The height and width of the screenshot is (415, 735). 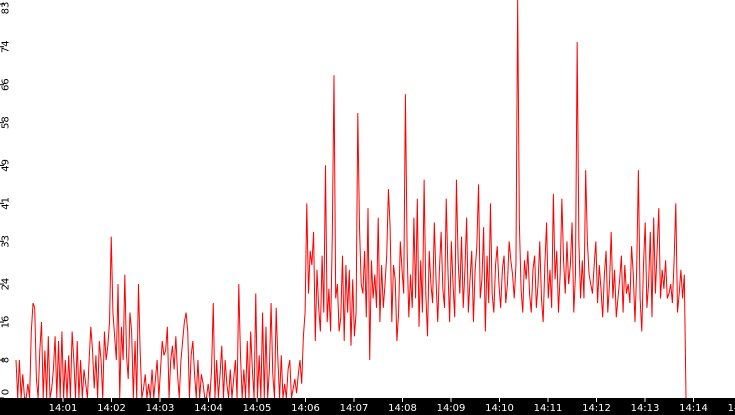 What do you see at coordinates (6, 392) in the screenshot?
I see `y-tick-label: 0` at bounding box center [6, 392].